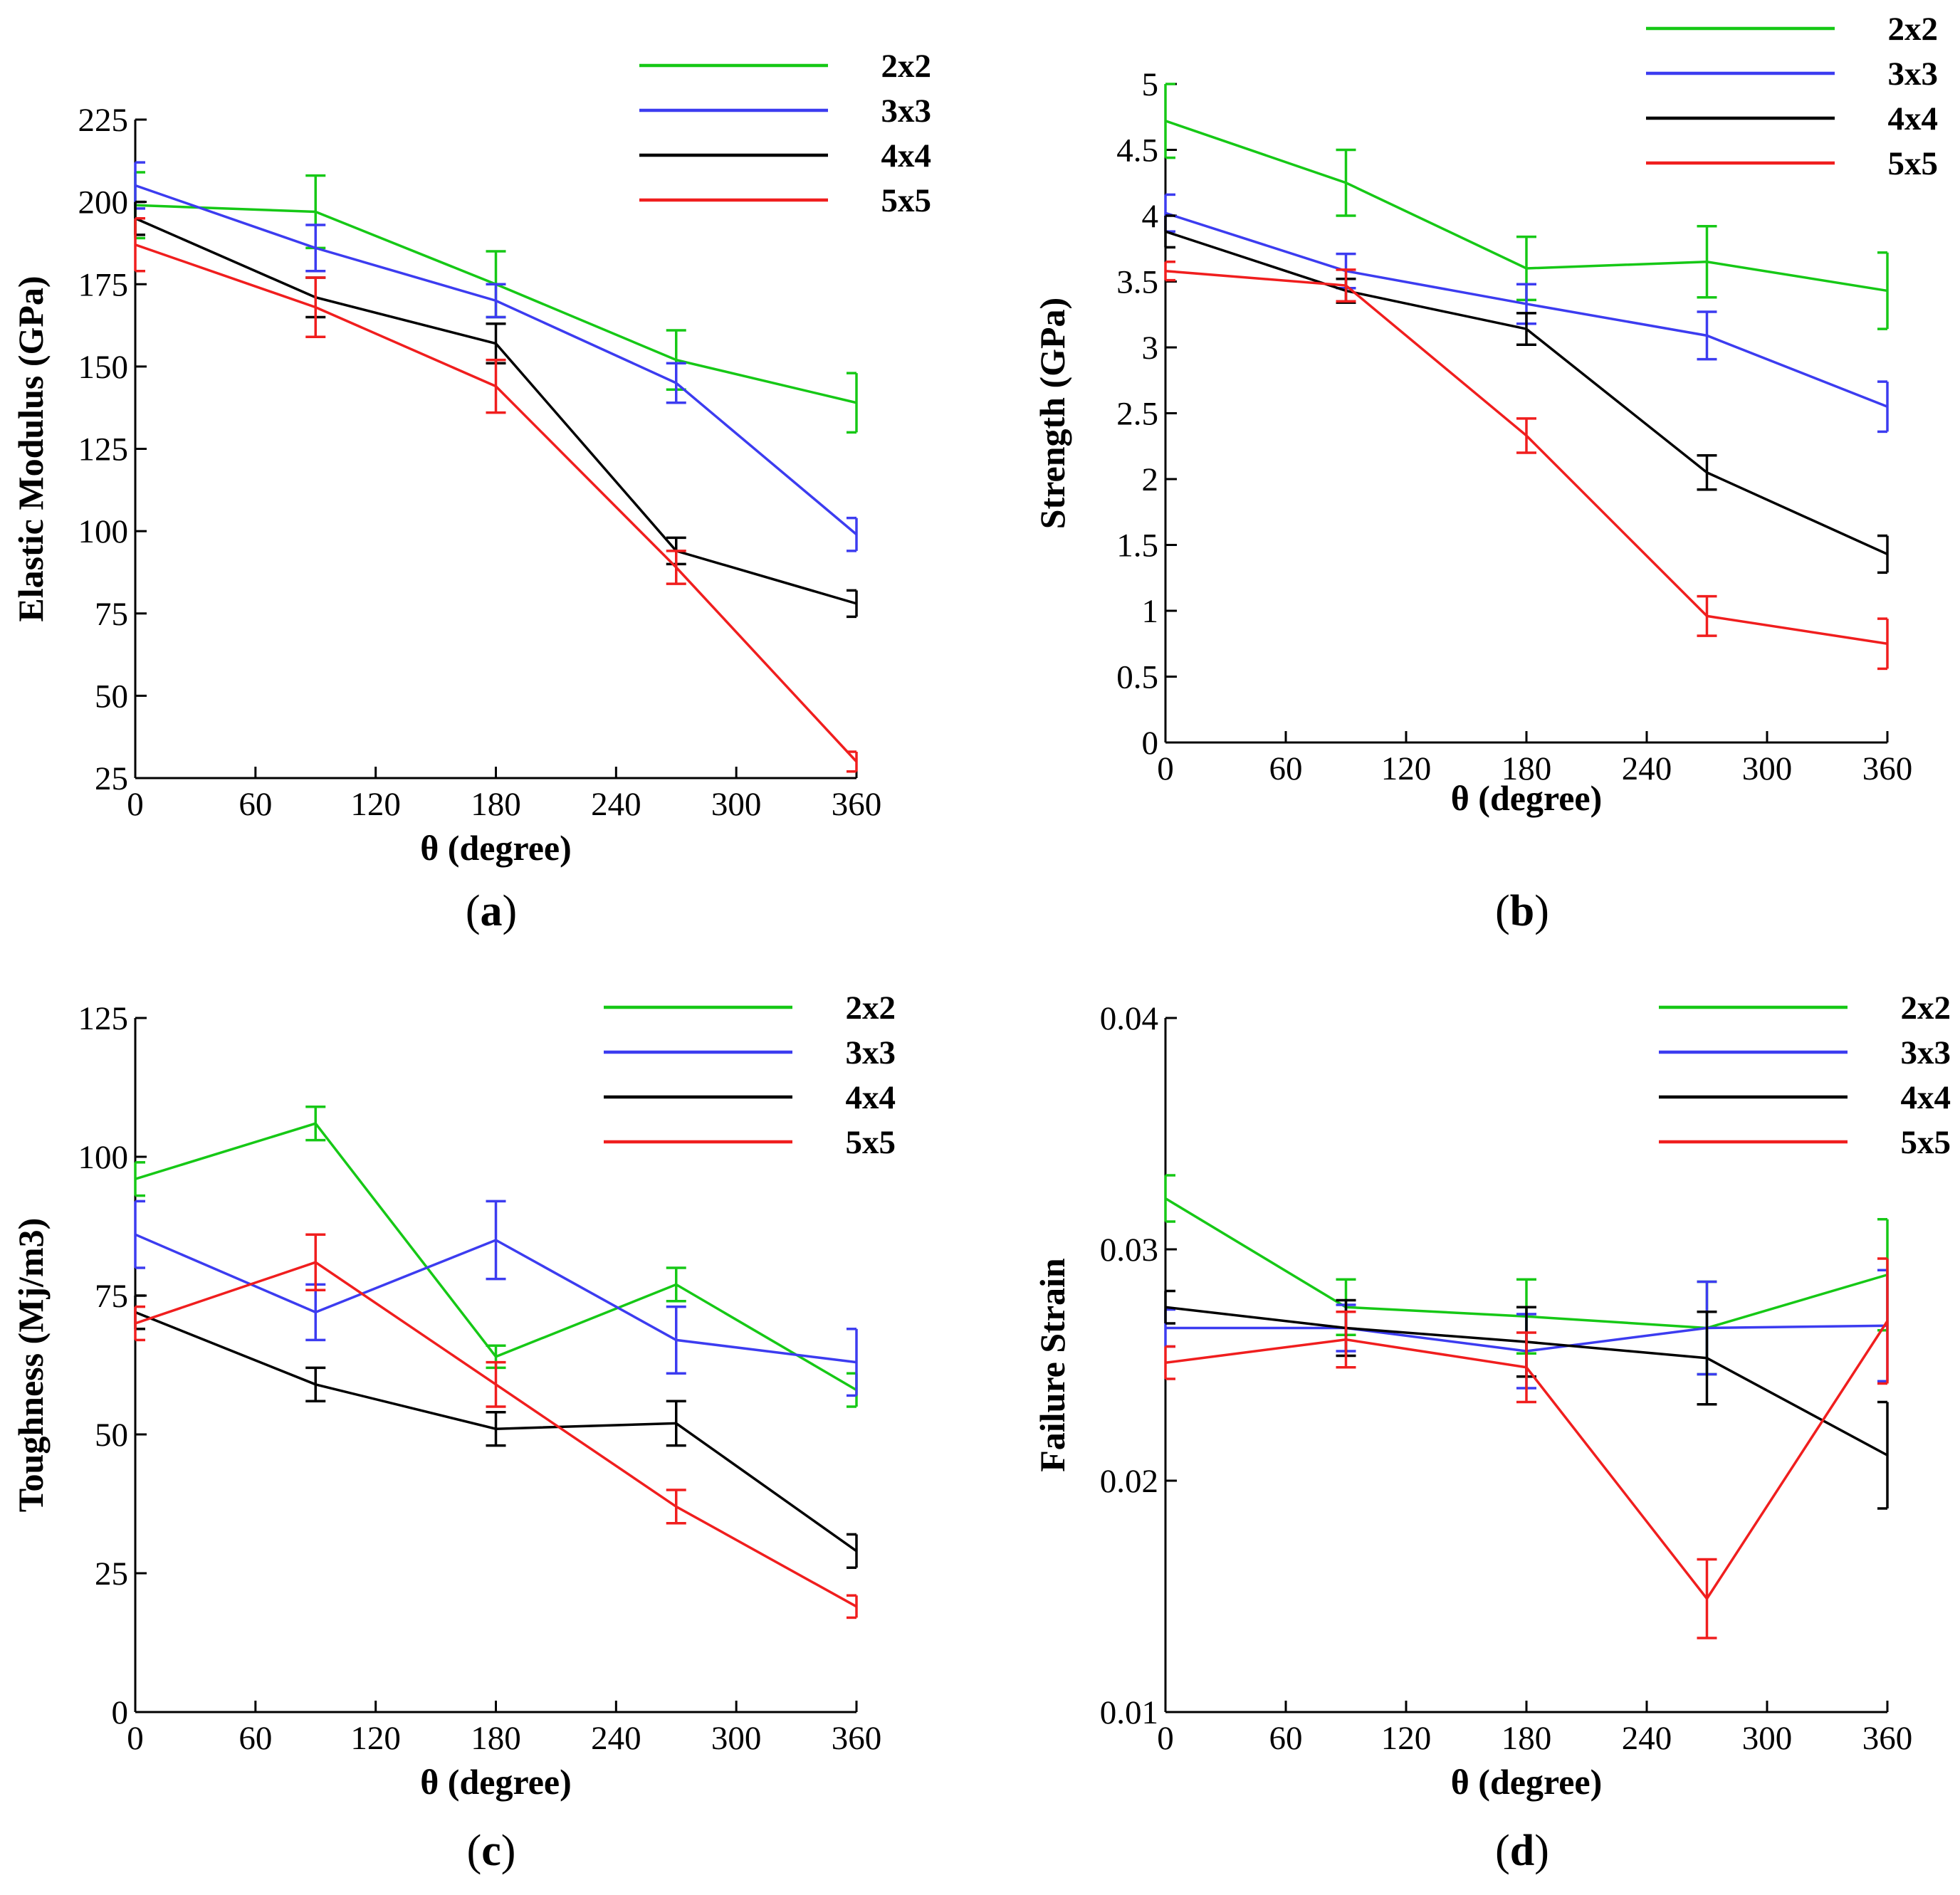  I want to click on y-tick-label: 0.04, so click(1129, 1018).